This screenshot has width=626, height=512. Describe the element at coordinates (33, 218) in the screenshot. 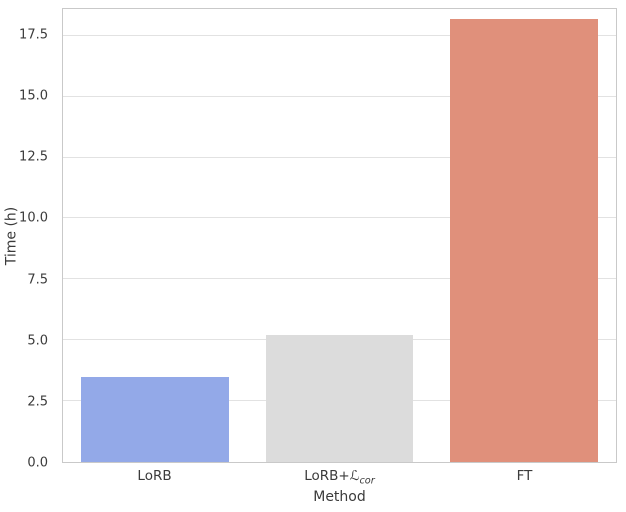

I see `y-tick-label: 10.0` at that location.